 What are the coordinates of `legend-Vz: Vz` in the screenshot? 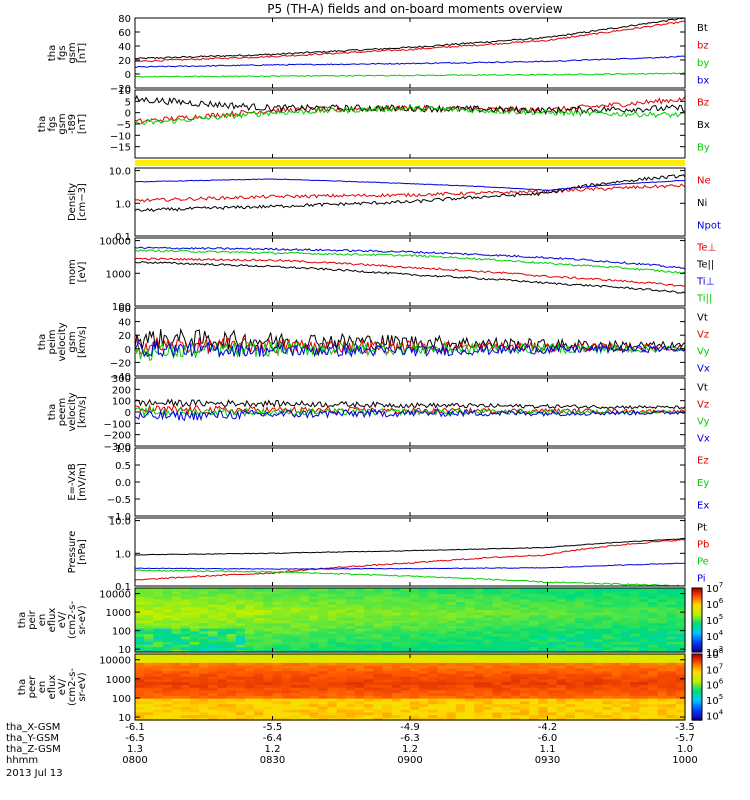 It's located at (703, 405).